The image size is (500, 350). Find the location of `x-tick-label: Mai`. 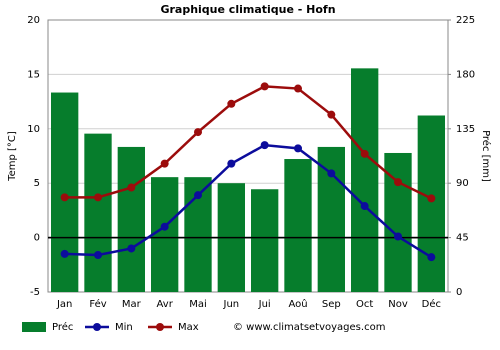

x-tick-label: Mai is located at coordinates (198, 304).